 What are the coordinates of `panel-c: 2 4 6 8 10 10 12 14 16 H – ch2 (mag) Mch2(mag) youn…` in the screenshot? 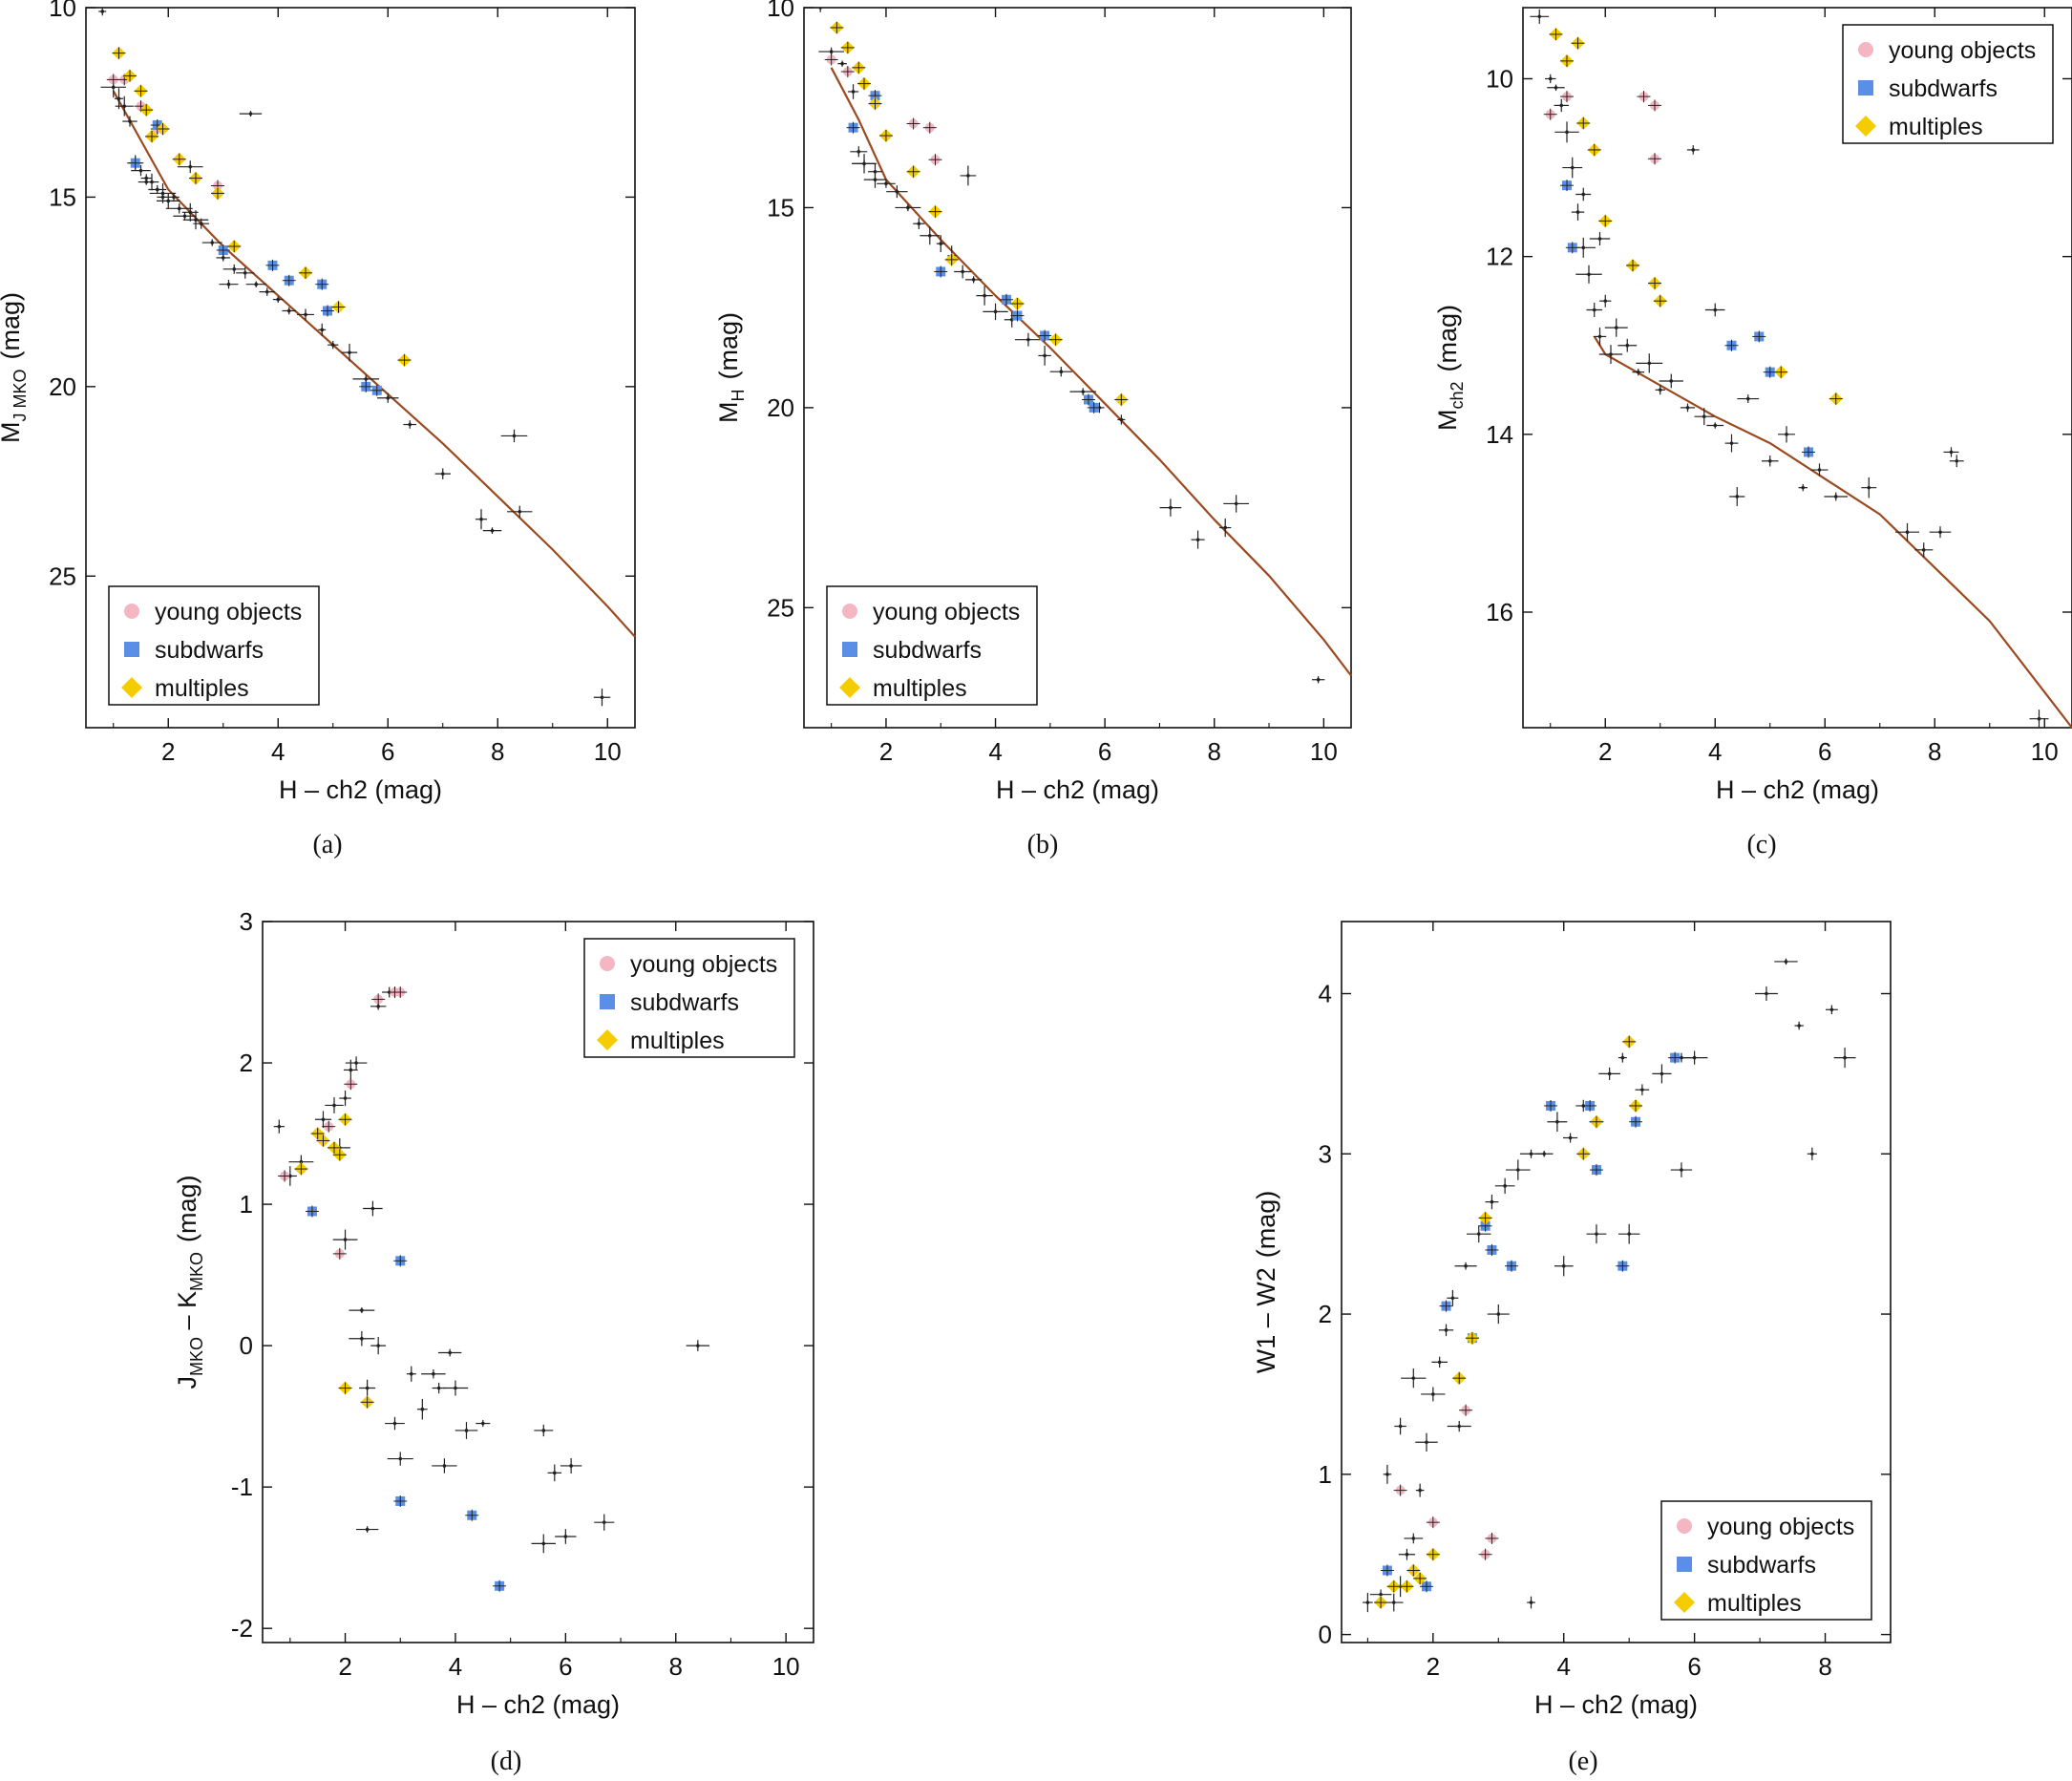 It's located at (1752, 433).